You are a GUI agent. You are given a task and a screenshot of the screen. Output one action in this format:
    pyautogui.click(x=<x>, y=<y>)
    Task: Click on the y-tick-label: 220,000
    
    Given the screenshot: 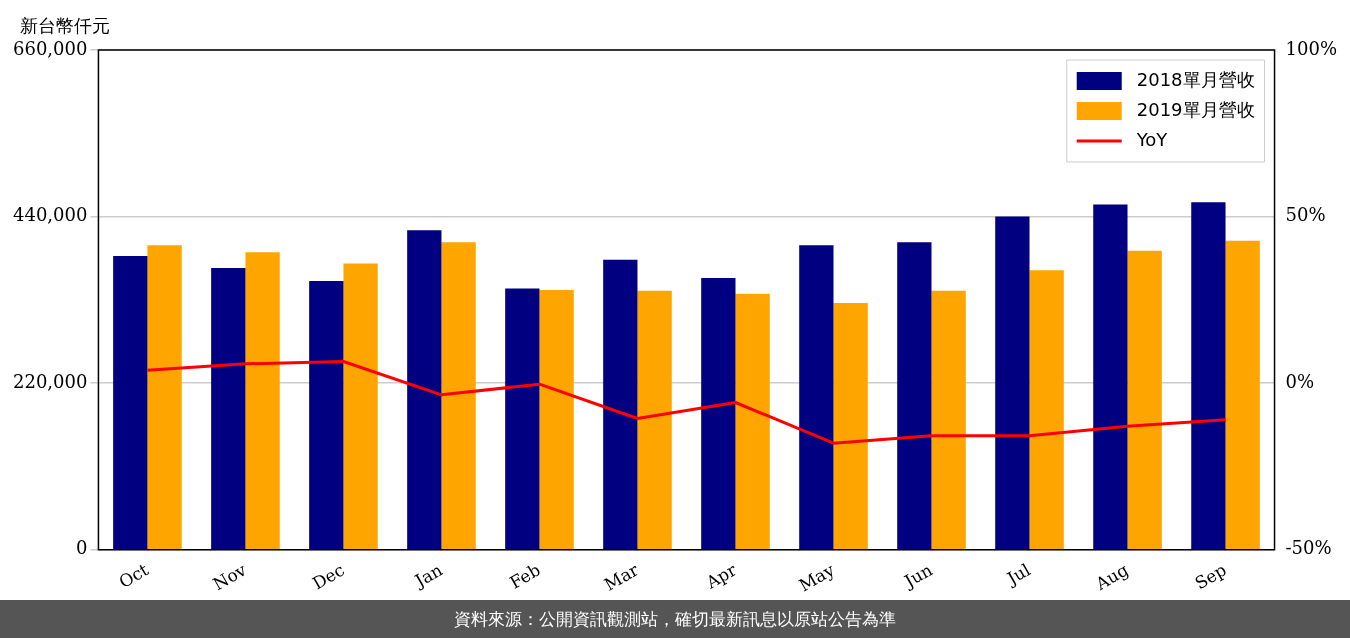 What is the action you would take?
    pyautogui.click(x=50, y=381)
    